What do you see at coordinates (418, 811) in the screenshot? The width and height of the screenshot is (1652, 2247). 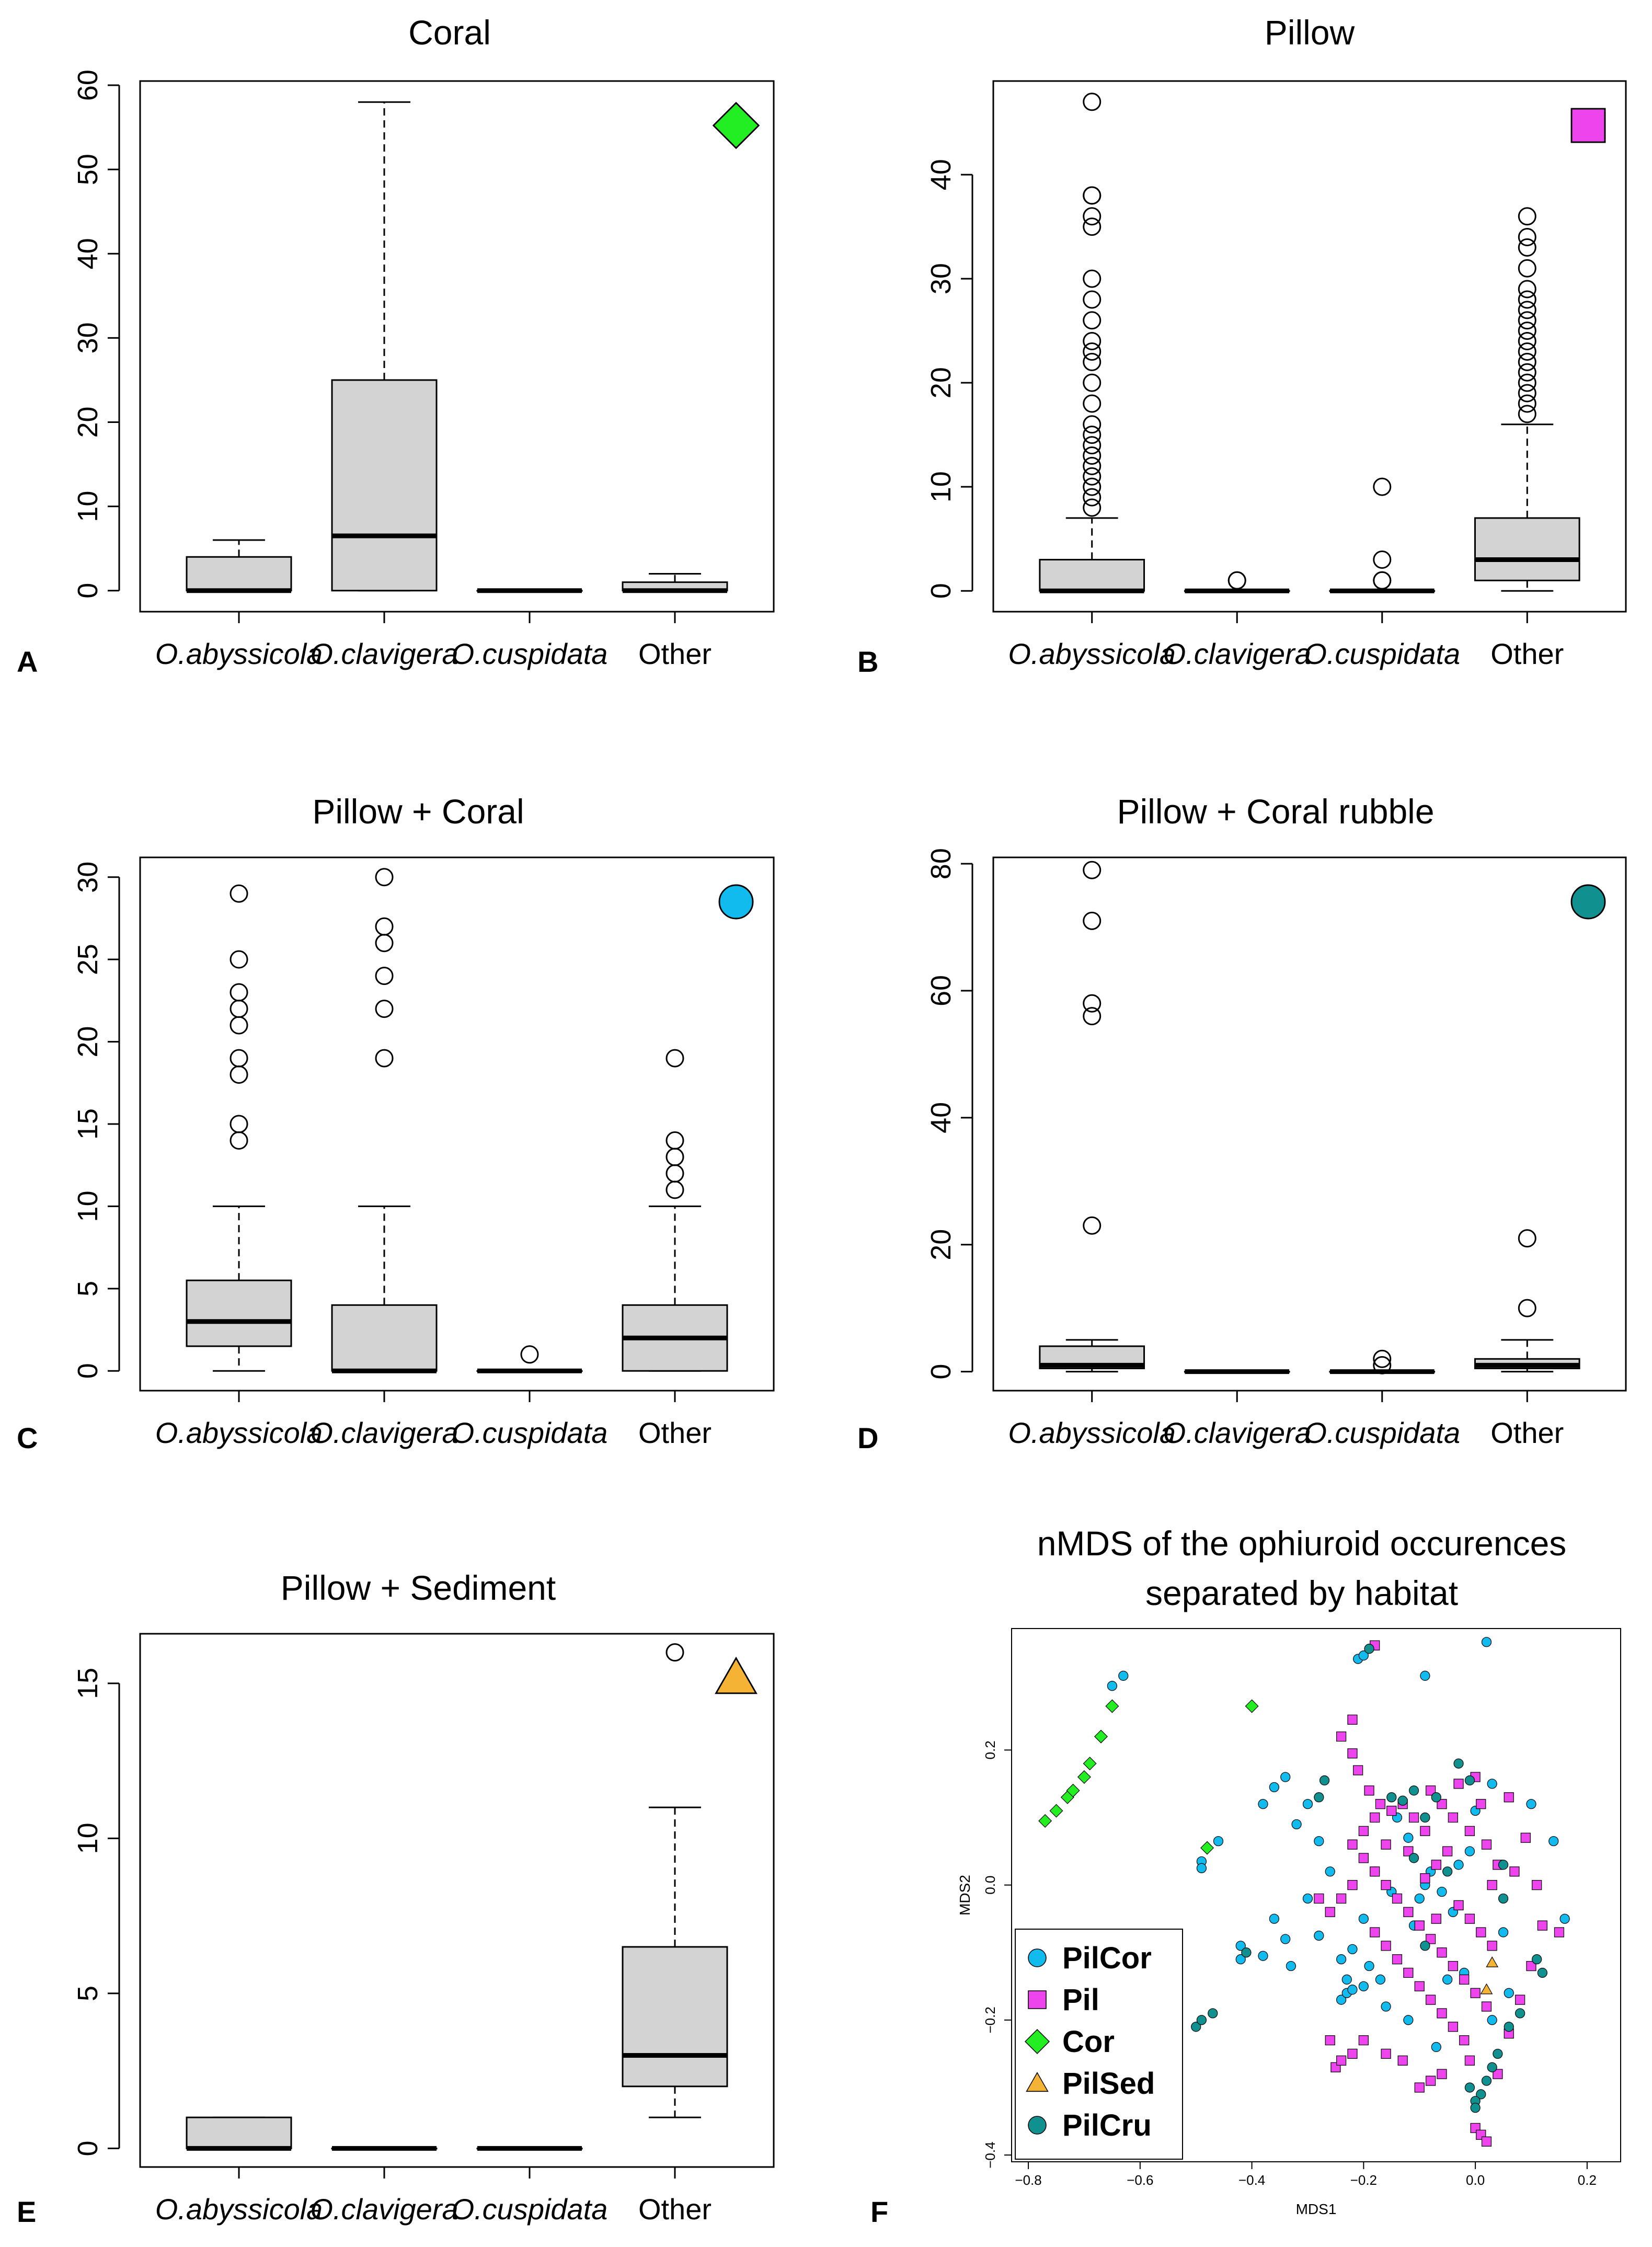 I see `chart-title: Pillow + Coral` at bounding box center [418, 811].